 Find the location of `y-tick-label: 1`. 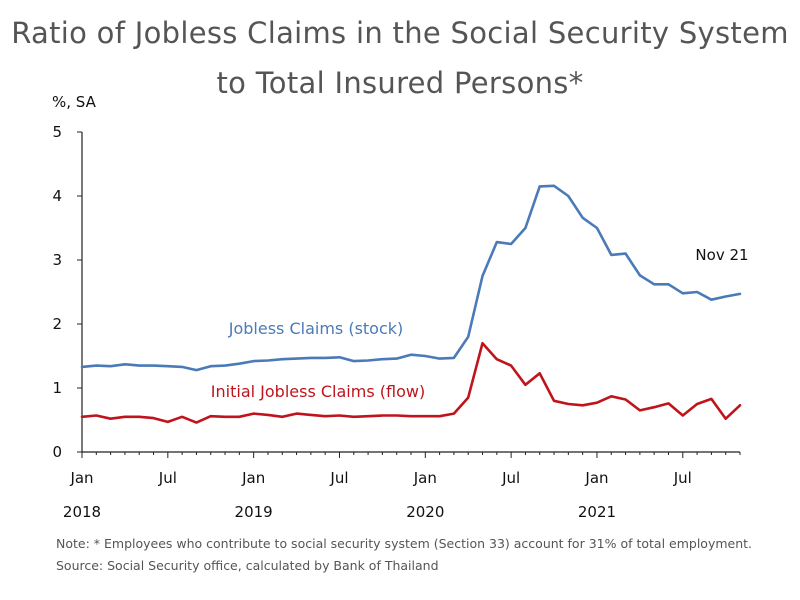

y-tick-label: 1 is located at coordinates (57, 388).